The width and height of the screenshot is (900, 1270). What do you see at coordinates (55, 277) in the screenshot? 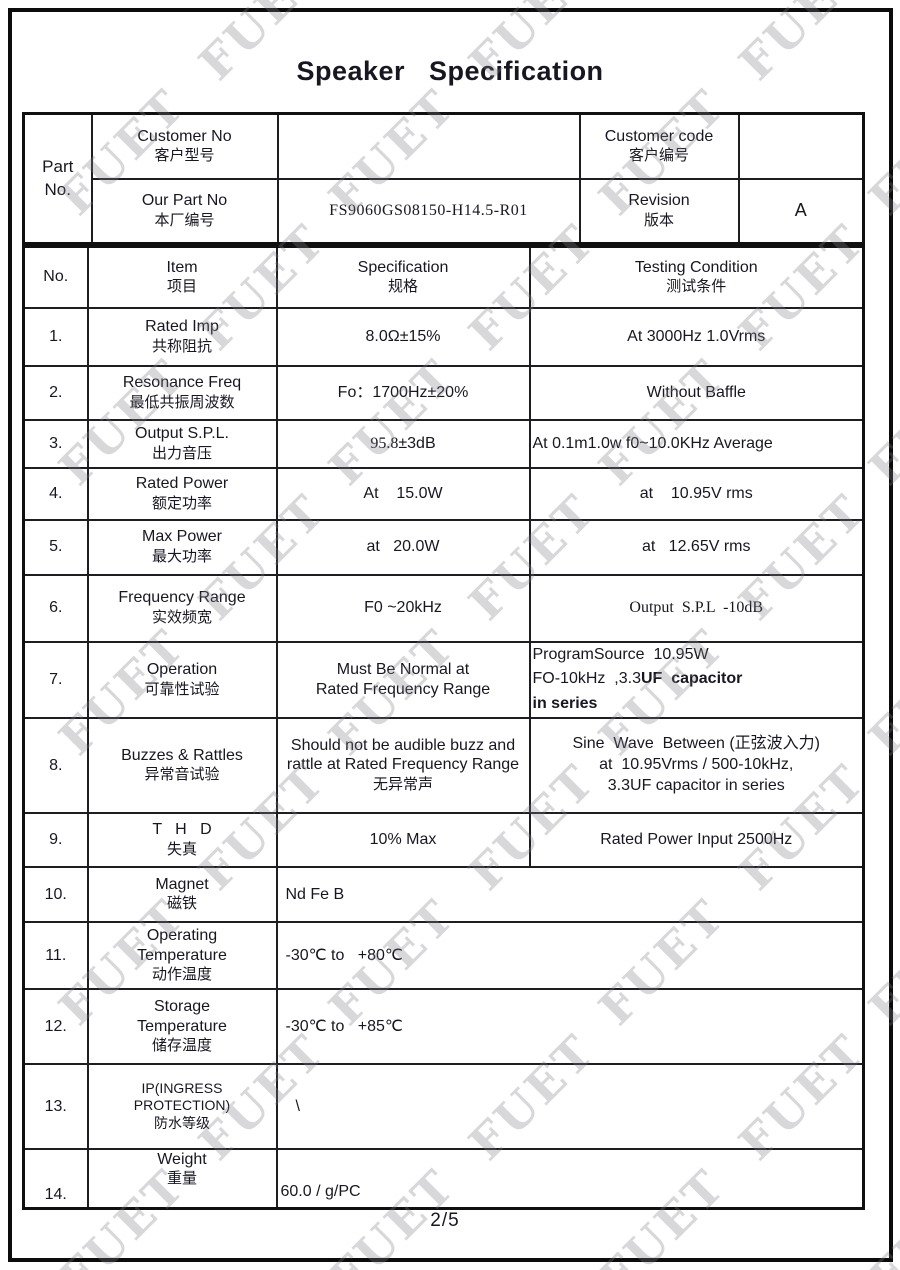
I see `col-header-no: No.` at bounding box center [55, 277].